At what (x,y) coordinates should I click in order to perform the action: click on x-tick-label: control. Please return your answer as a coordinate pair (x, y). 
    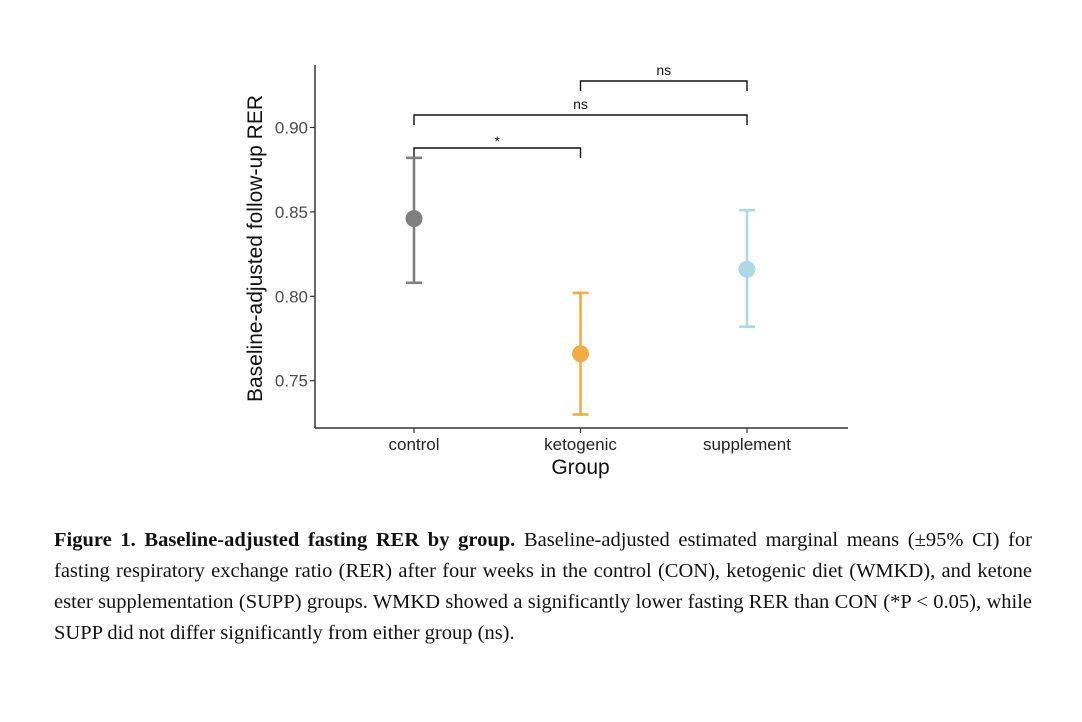
    Looking at the image, I should click on (413, 444).